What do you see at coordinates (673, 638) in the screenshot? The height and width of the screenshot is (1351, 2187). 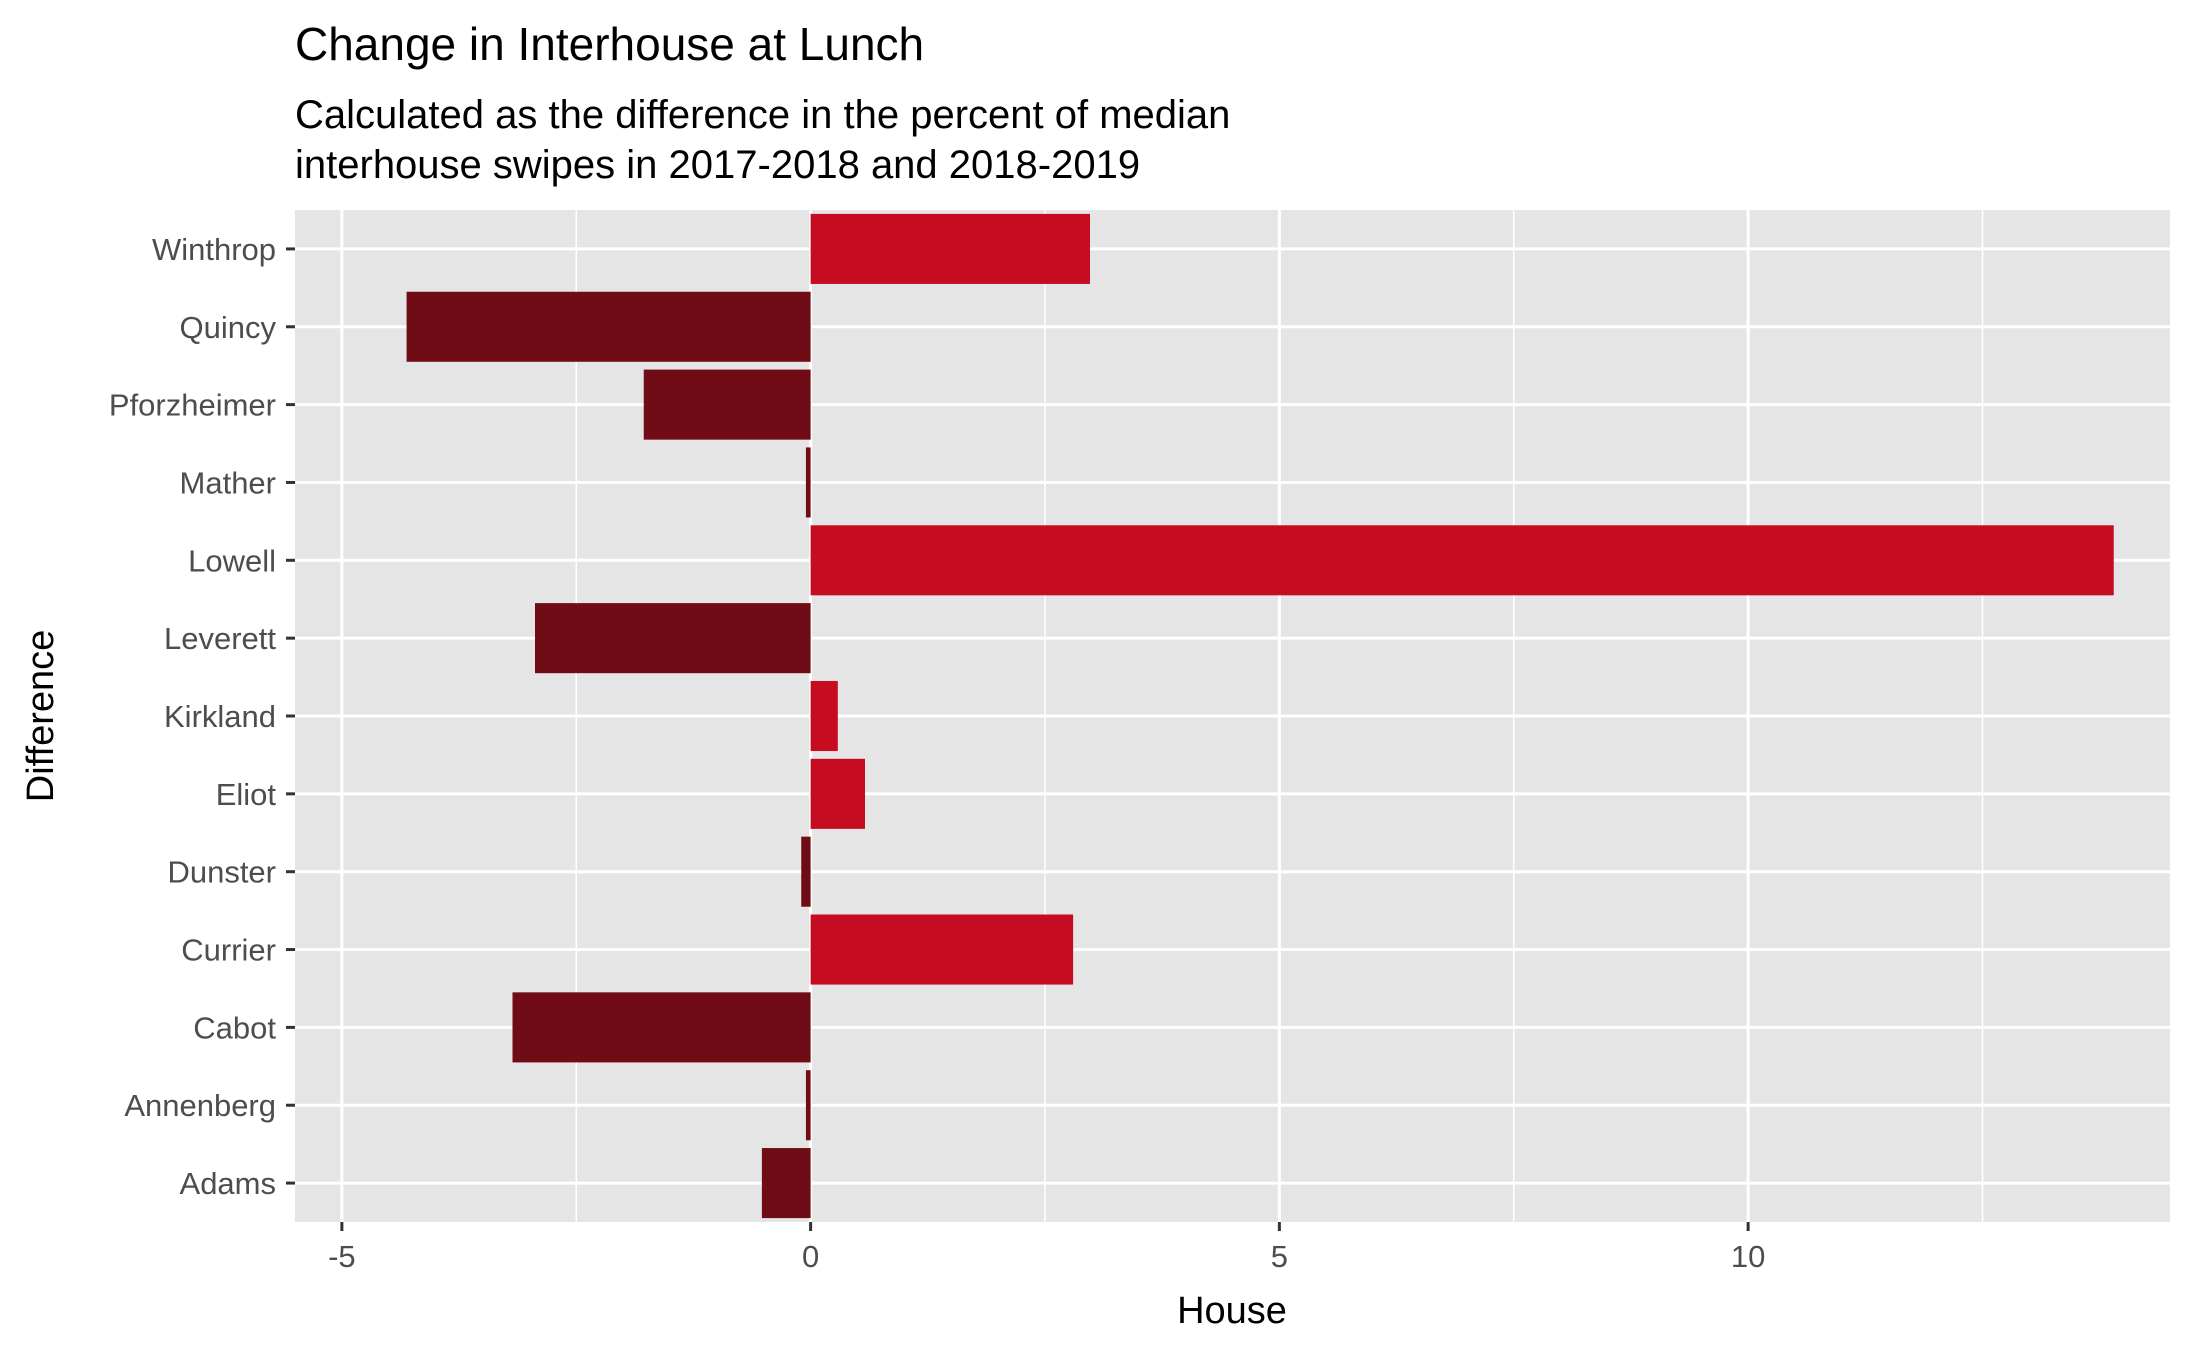 I see `bar-leverett` at bounding box center [673, 638].